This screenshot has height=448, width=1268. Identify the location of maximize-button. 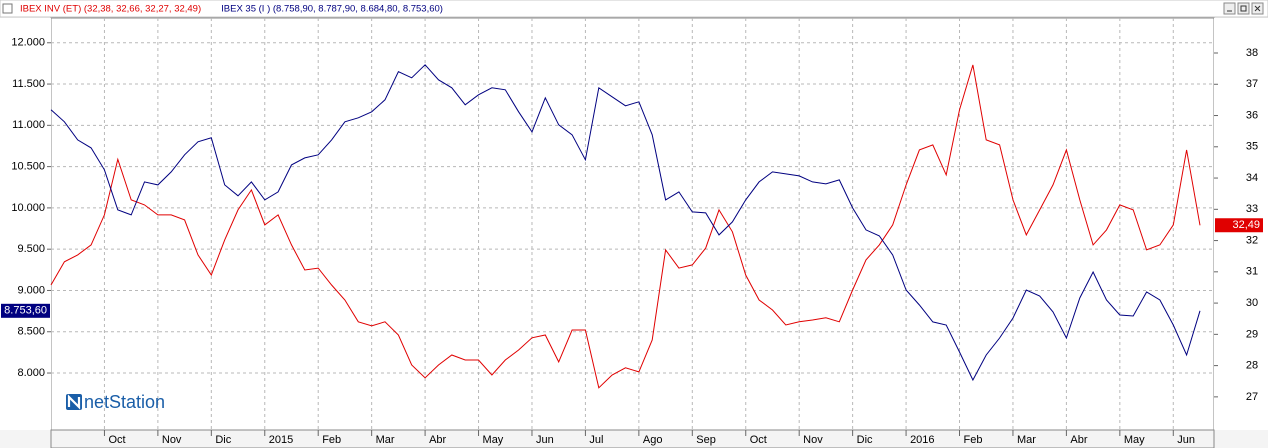
(1243, 8).